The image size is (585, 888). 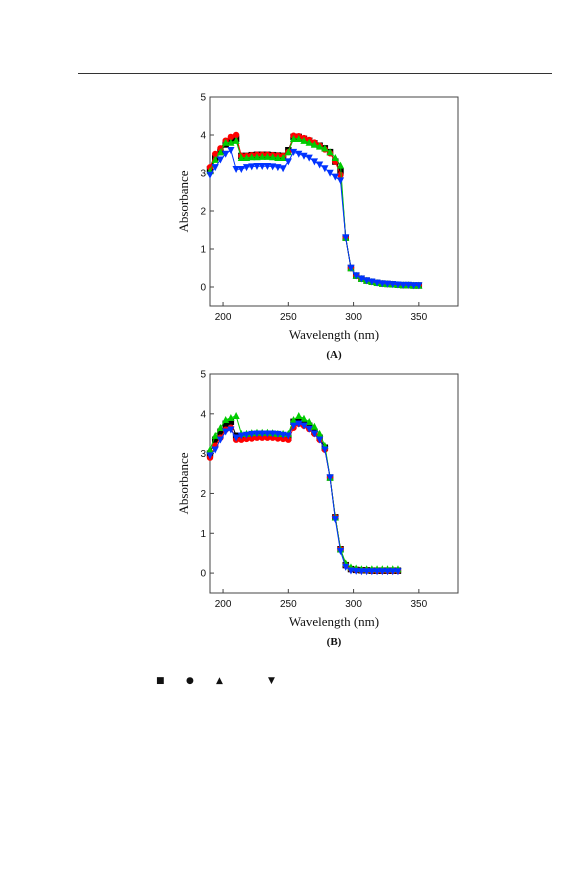 I want to click on panel-label: (A), so click(x=334, y=355).